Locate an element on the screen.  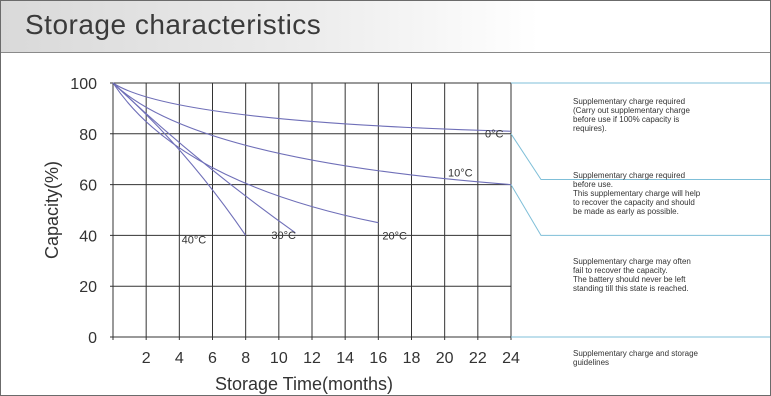
x-tick-label: 18 is located at coordinates (412, 358).